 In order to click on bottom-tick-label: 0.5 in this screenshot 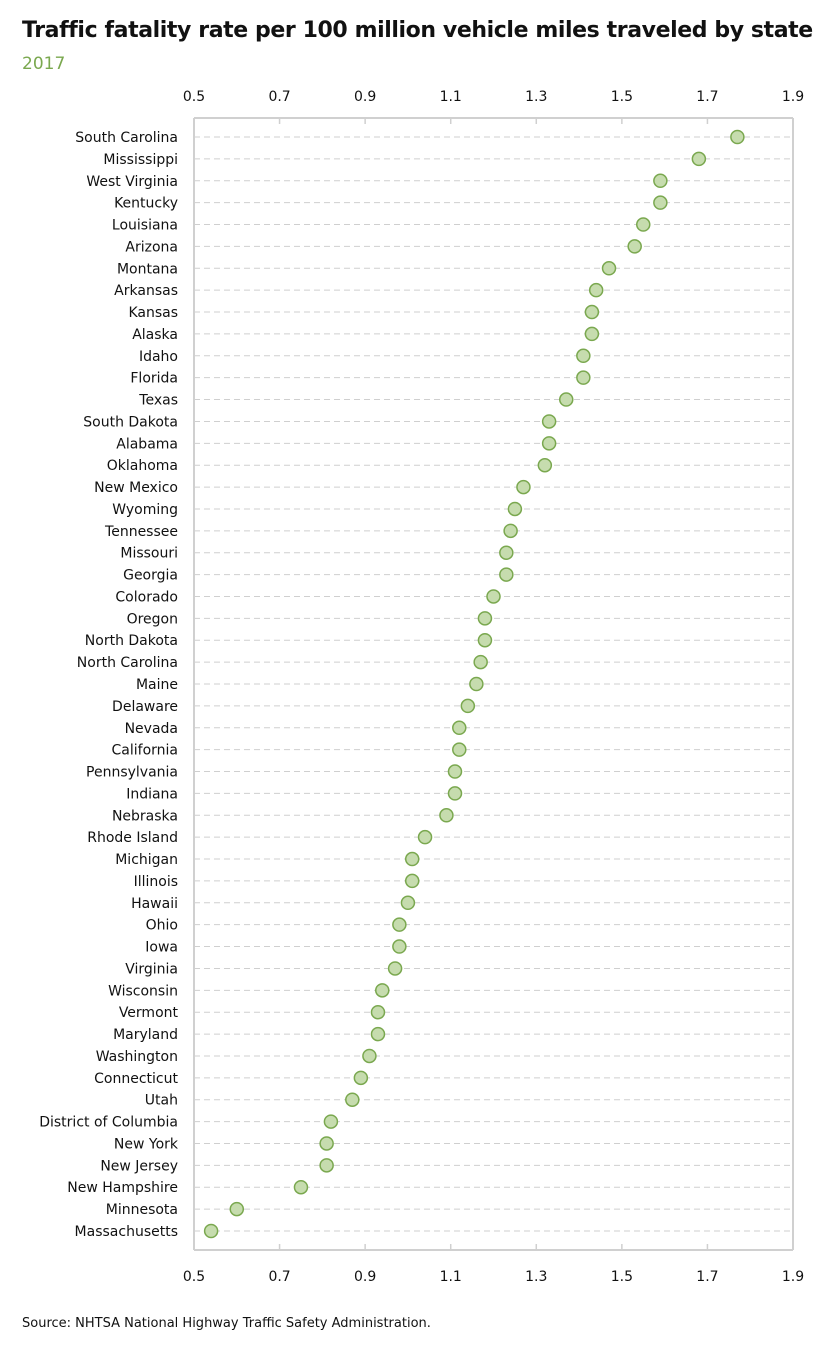, I will do `click(194, 1277)`.